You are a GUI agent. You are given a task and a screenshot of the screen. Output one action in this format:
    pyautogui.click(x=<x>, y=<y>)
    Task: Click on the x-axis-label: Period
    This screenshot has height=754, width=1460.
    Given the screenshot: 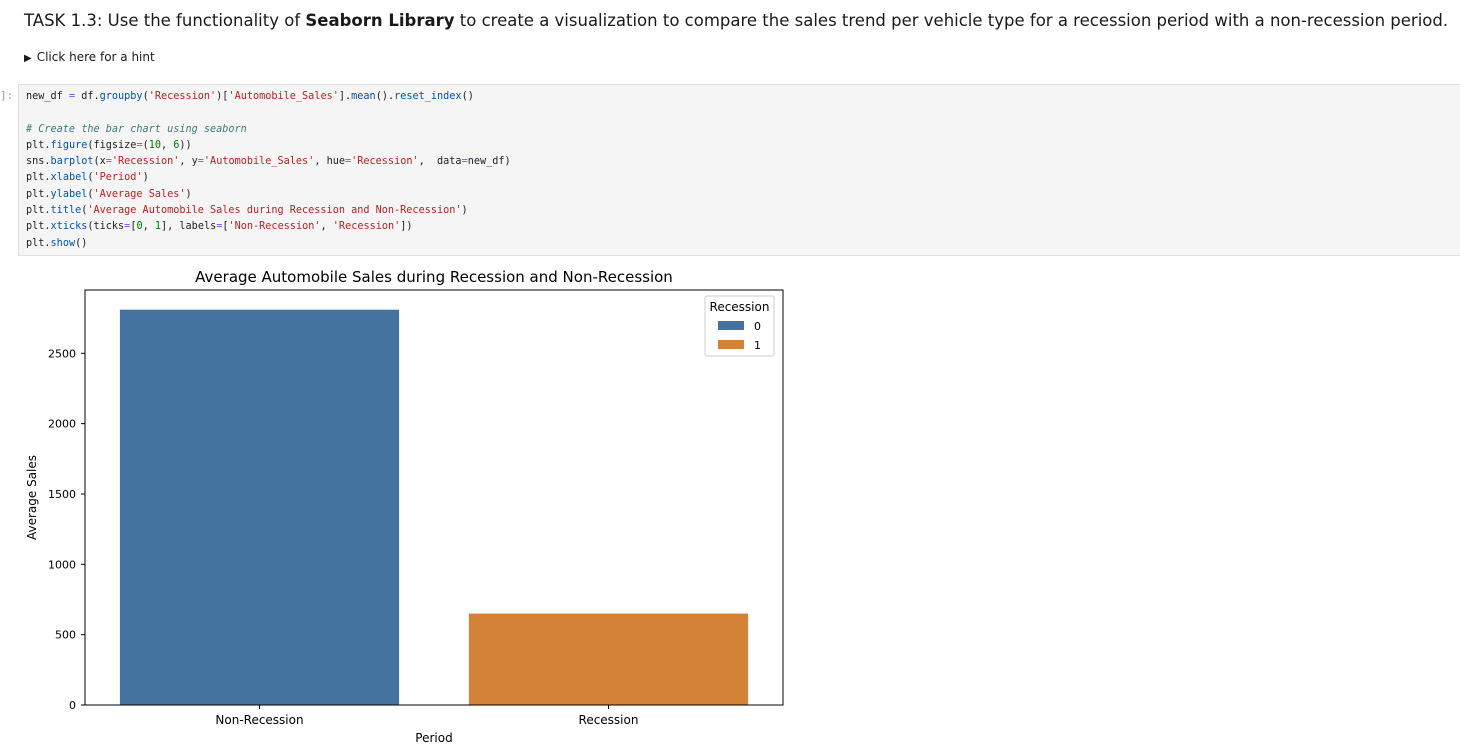 What is the action you would take?
    pyautogui.click(x=433, y=738)
    